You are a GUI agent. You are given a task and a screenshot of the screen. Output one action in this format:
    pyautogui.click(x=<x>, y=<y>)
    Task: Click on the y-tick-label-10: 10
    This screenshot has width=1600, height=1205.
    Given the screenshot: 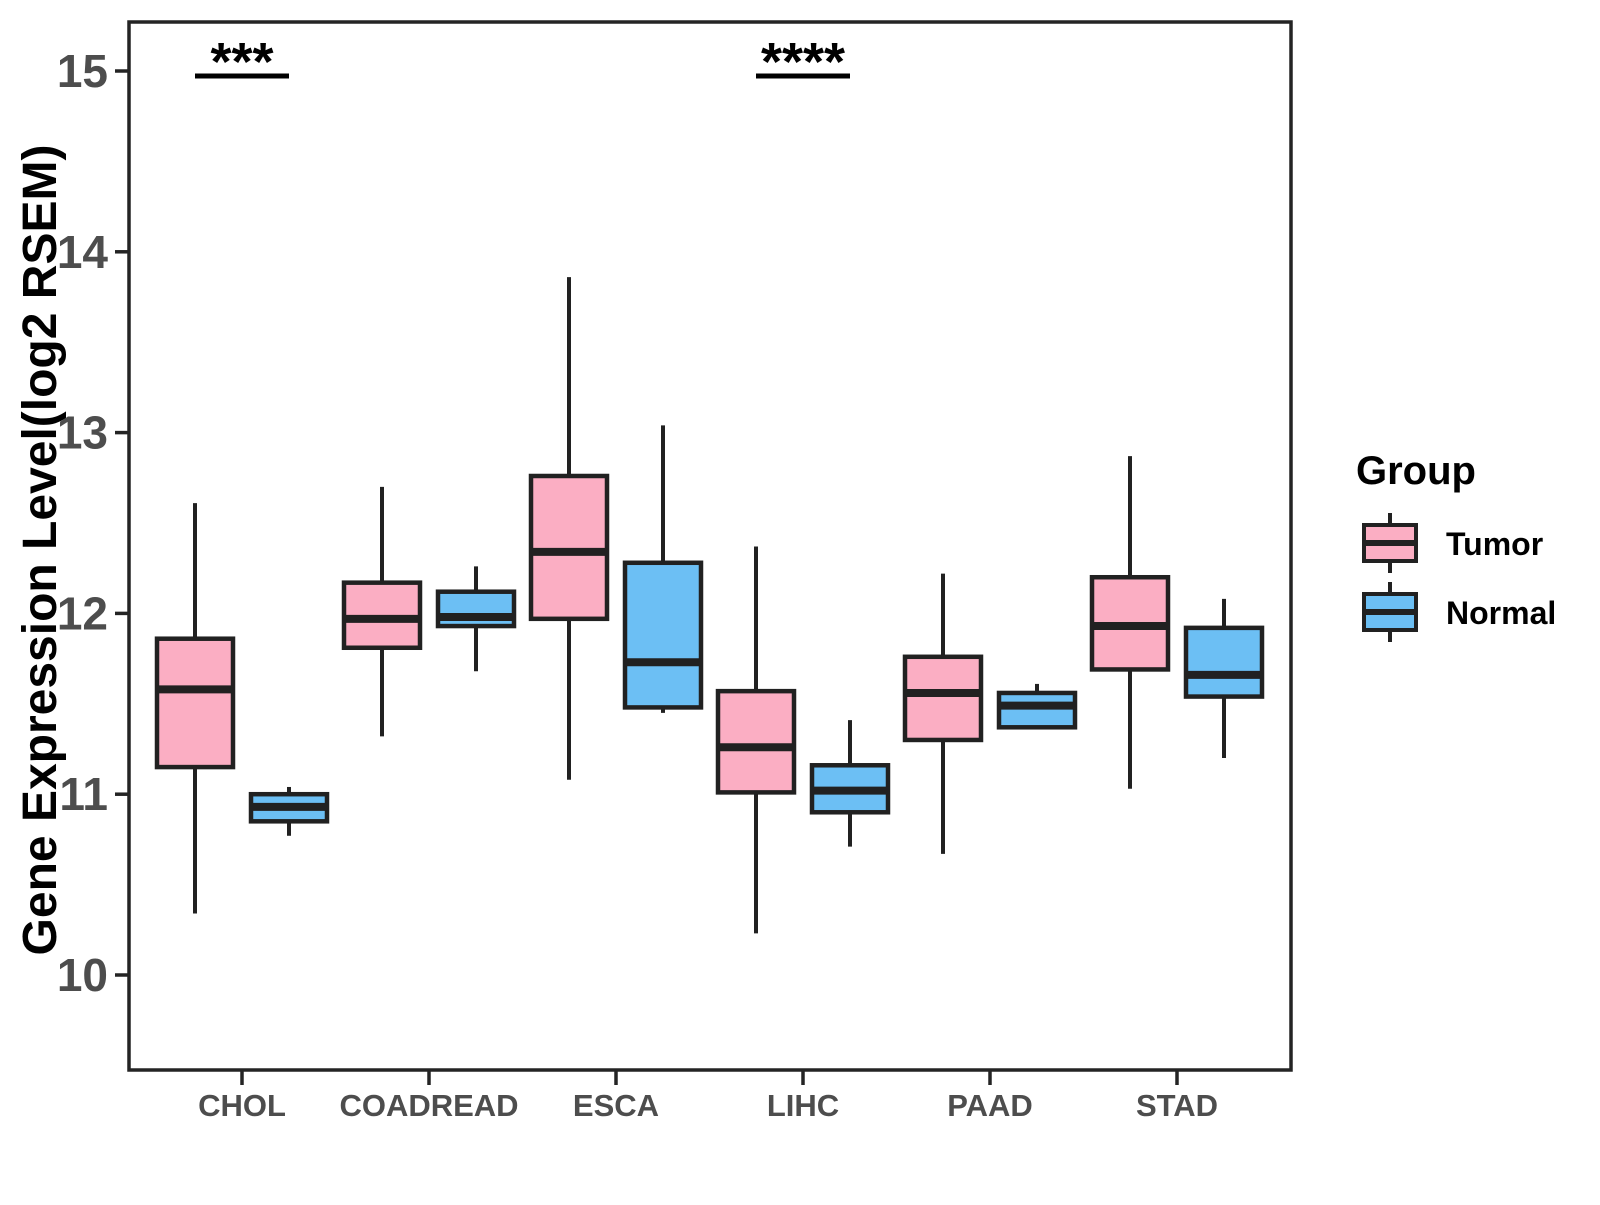 What is the action you would take?
    pyautogui.click(x=82, y=975)
    